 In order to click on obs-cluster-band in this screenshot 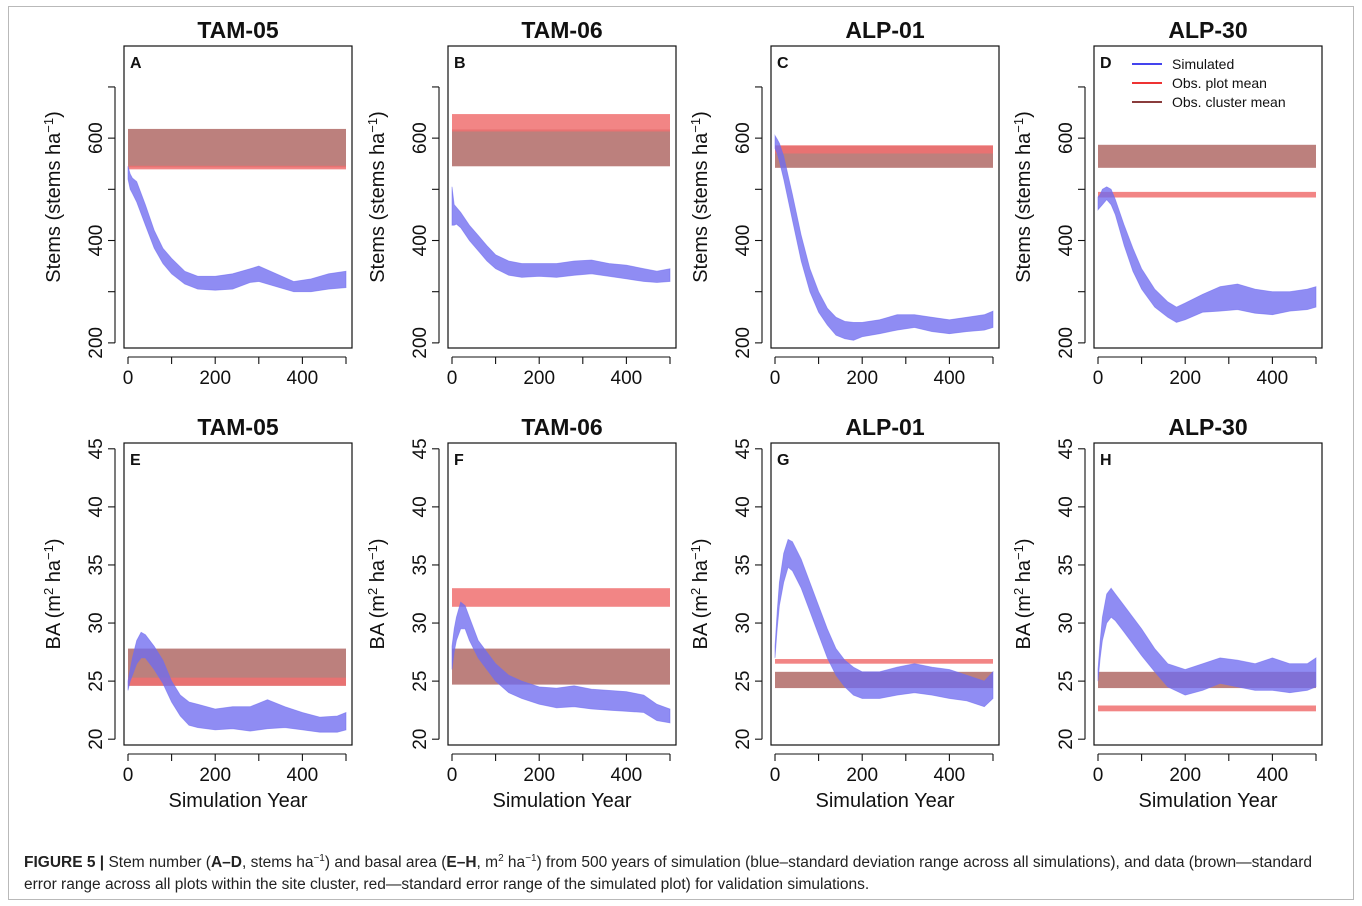, I will do `click(237, 148)`.